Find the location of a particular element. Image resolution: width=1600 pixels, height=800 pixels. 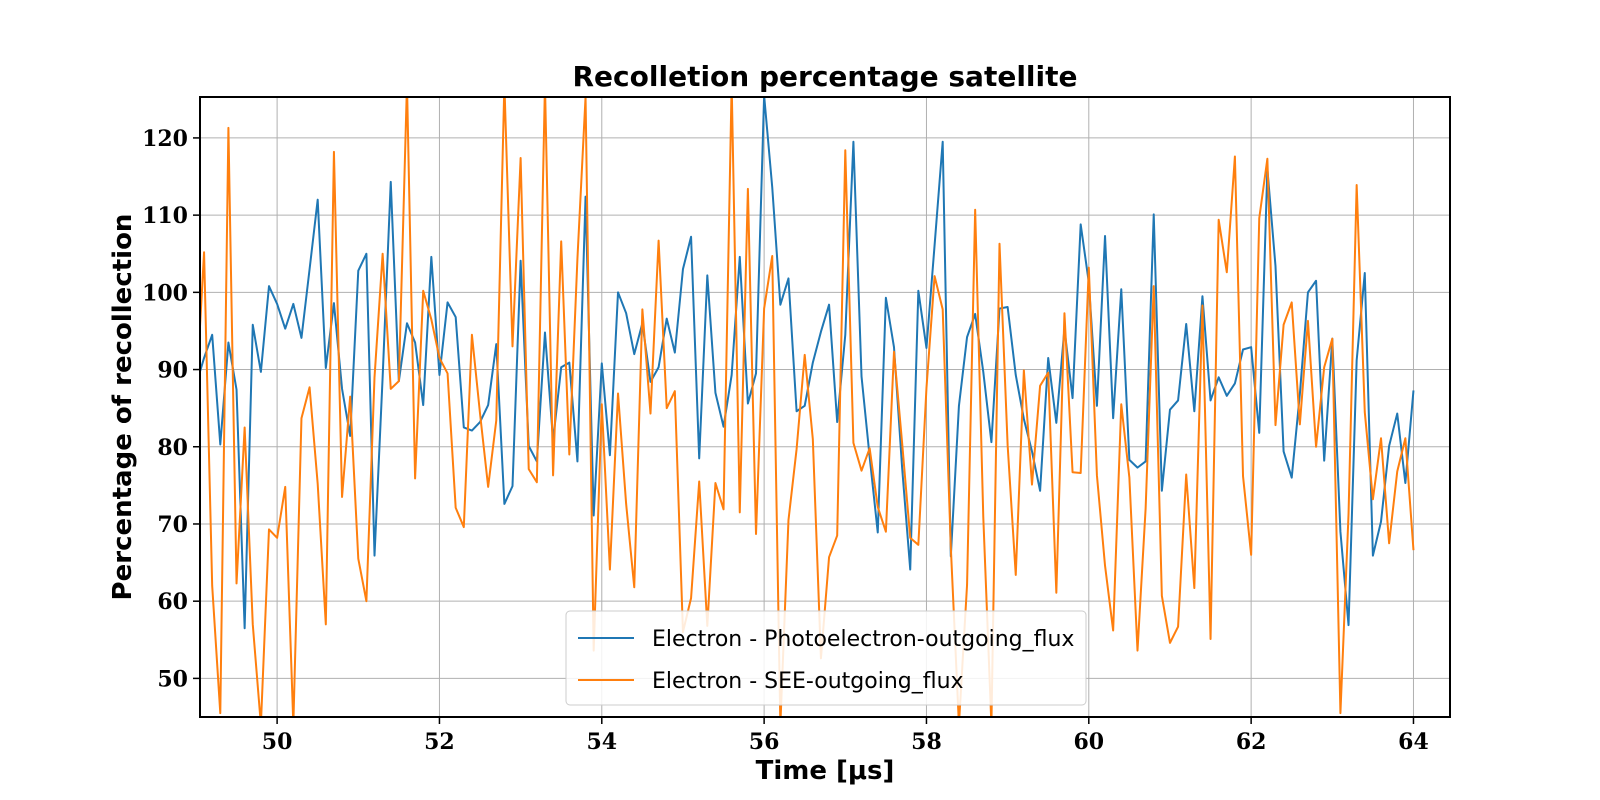

x-tick-label: 62 is located at coordinates (1251, 742).